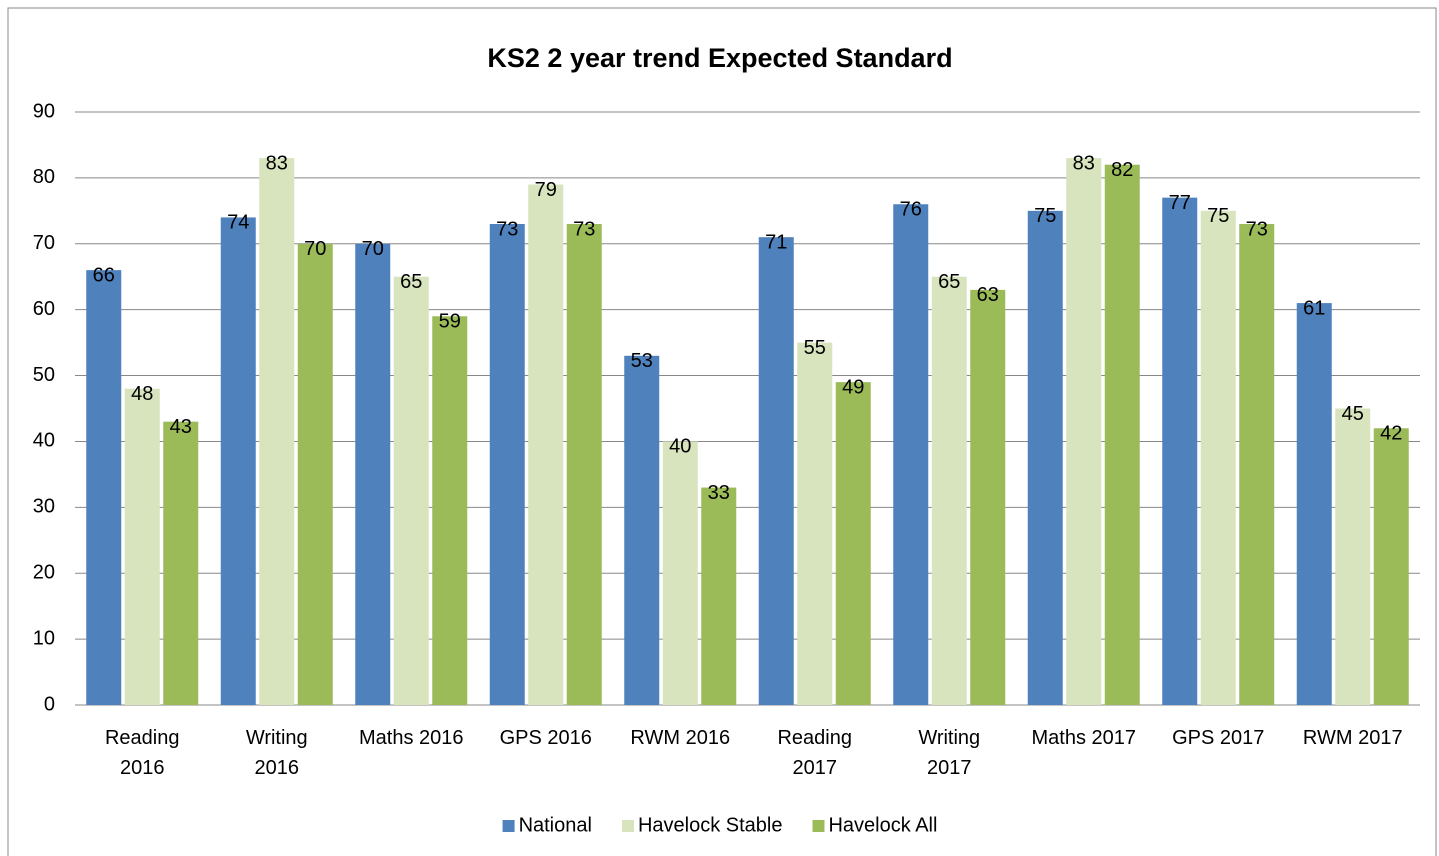  Describe the element at coordinates (882, 825) in the screenshot. I see `legend-label: Havelock All` at that location.